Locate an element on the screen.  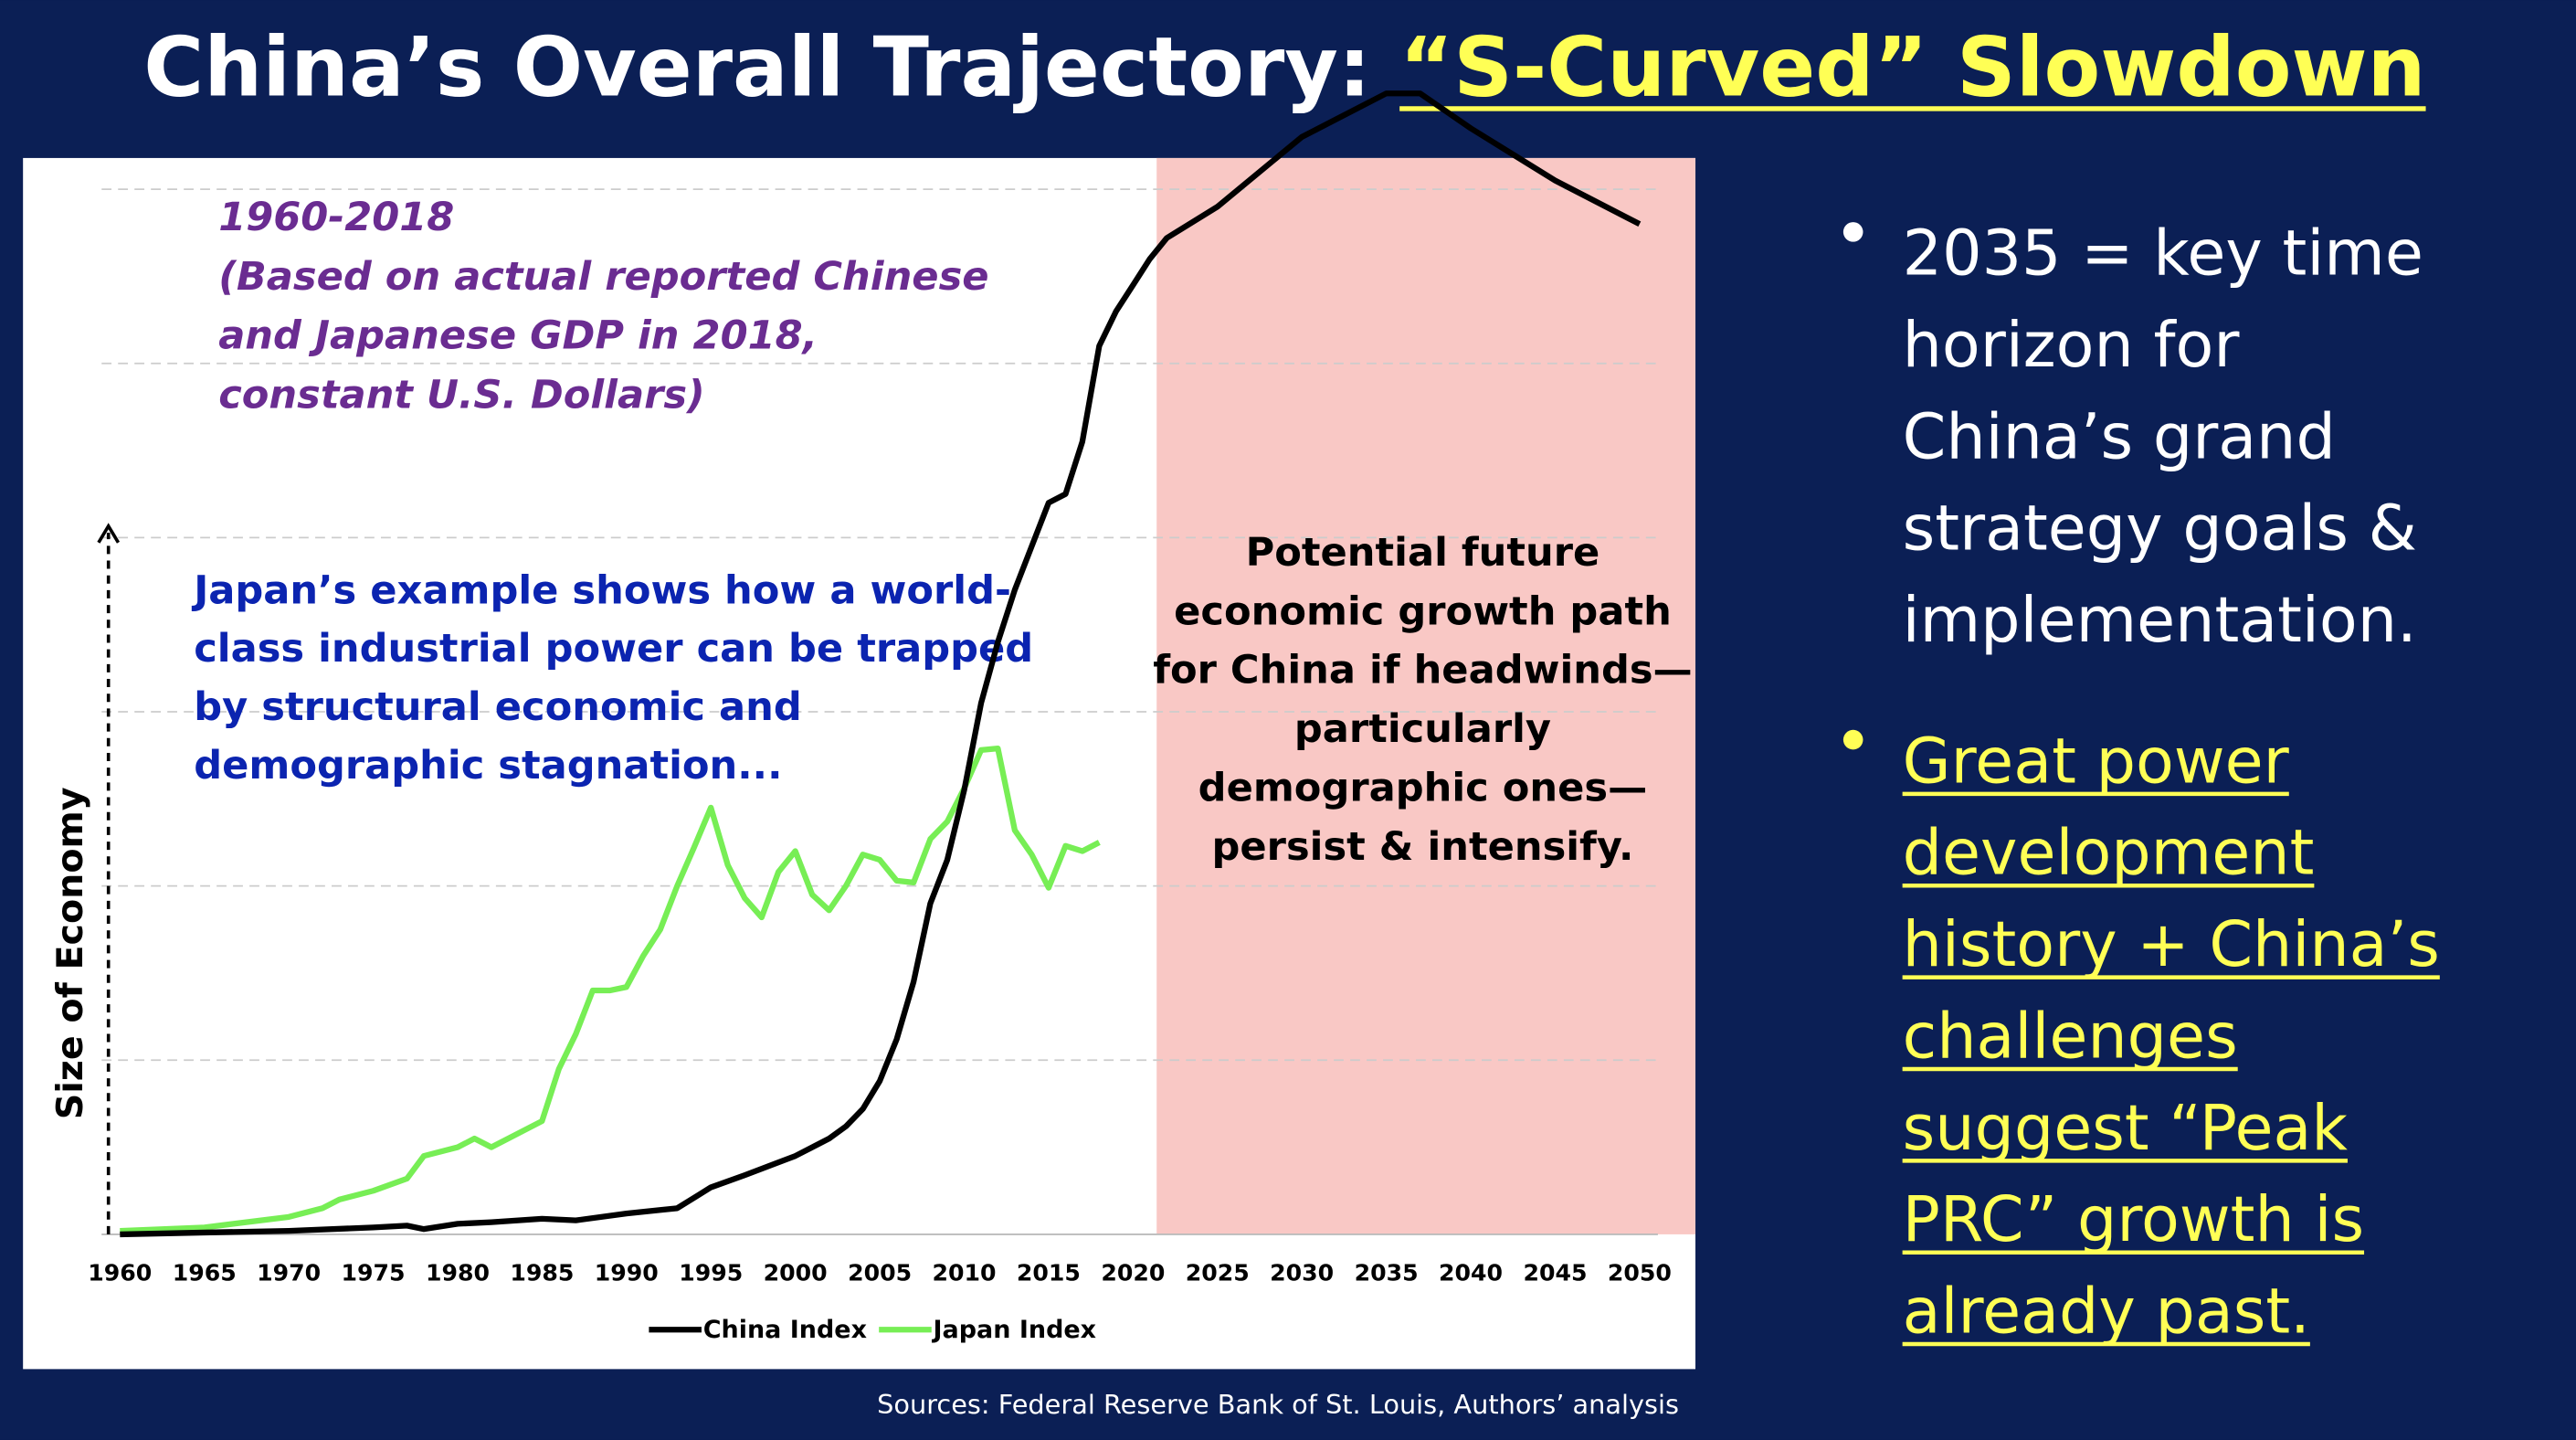
bullet-line: suggest “Peak is located at coordinates (2126, 1129).